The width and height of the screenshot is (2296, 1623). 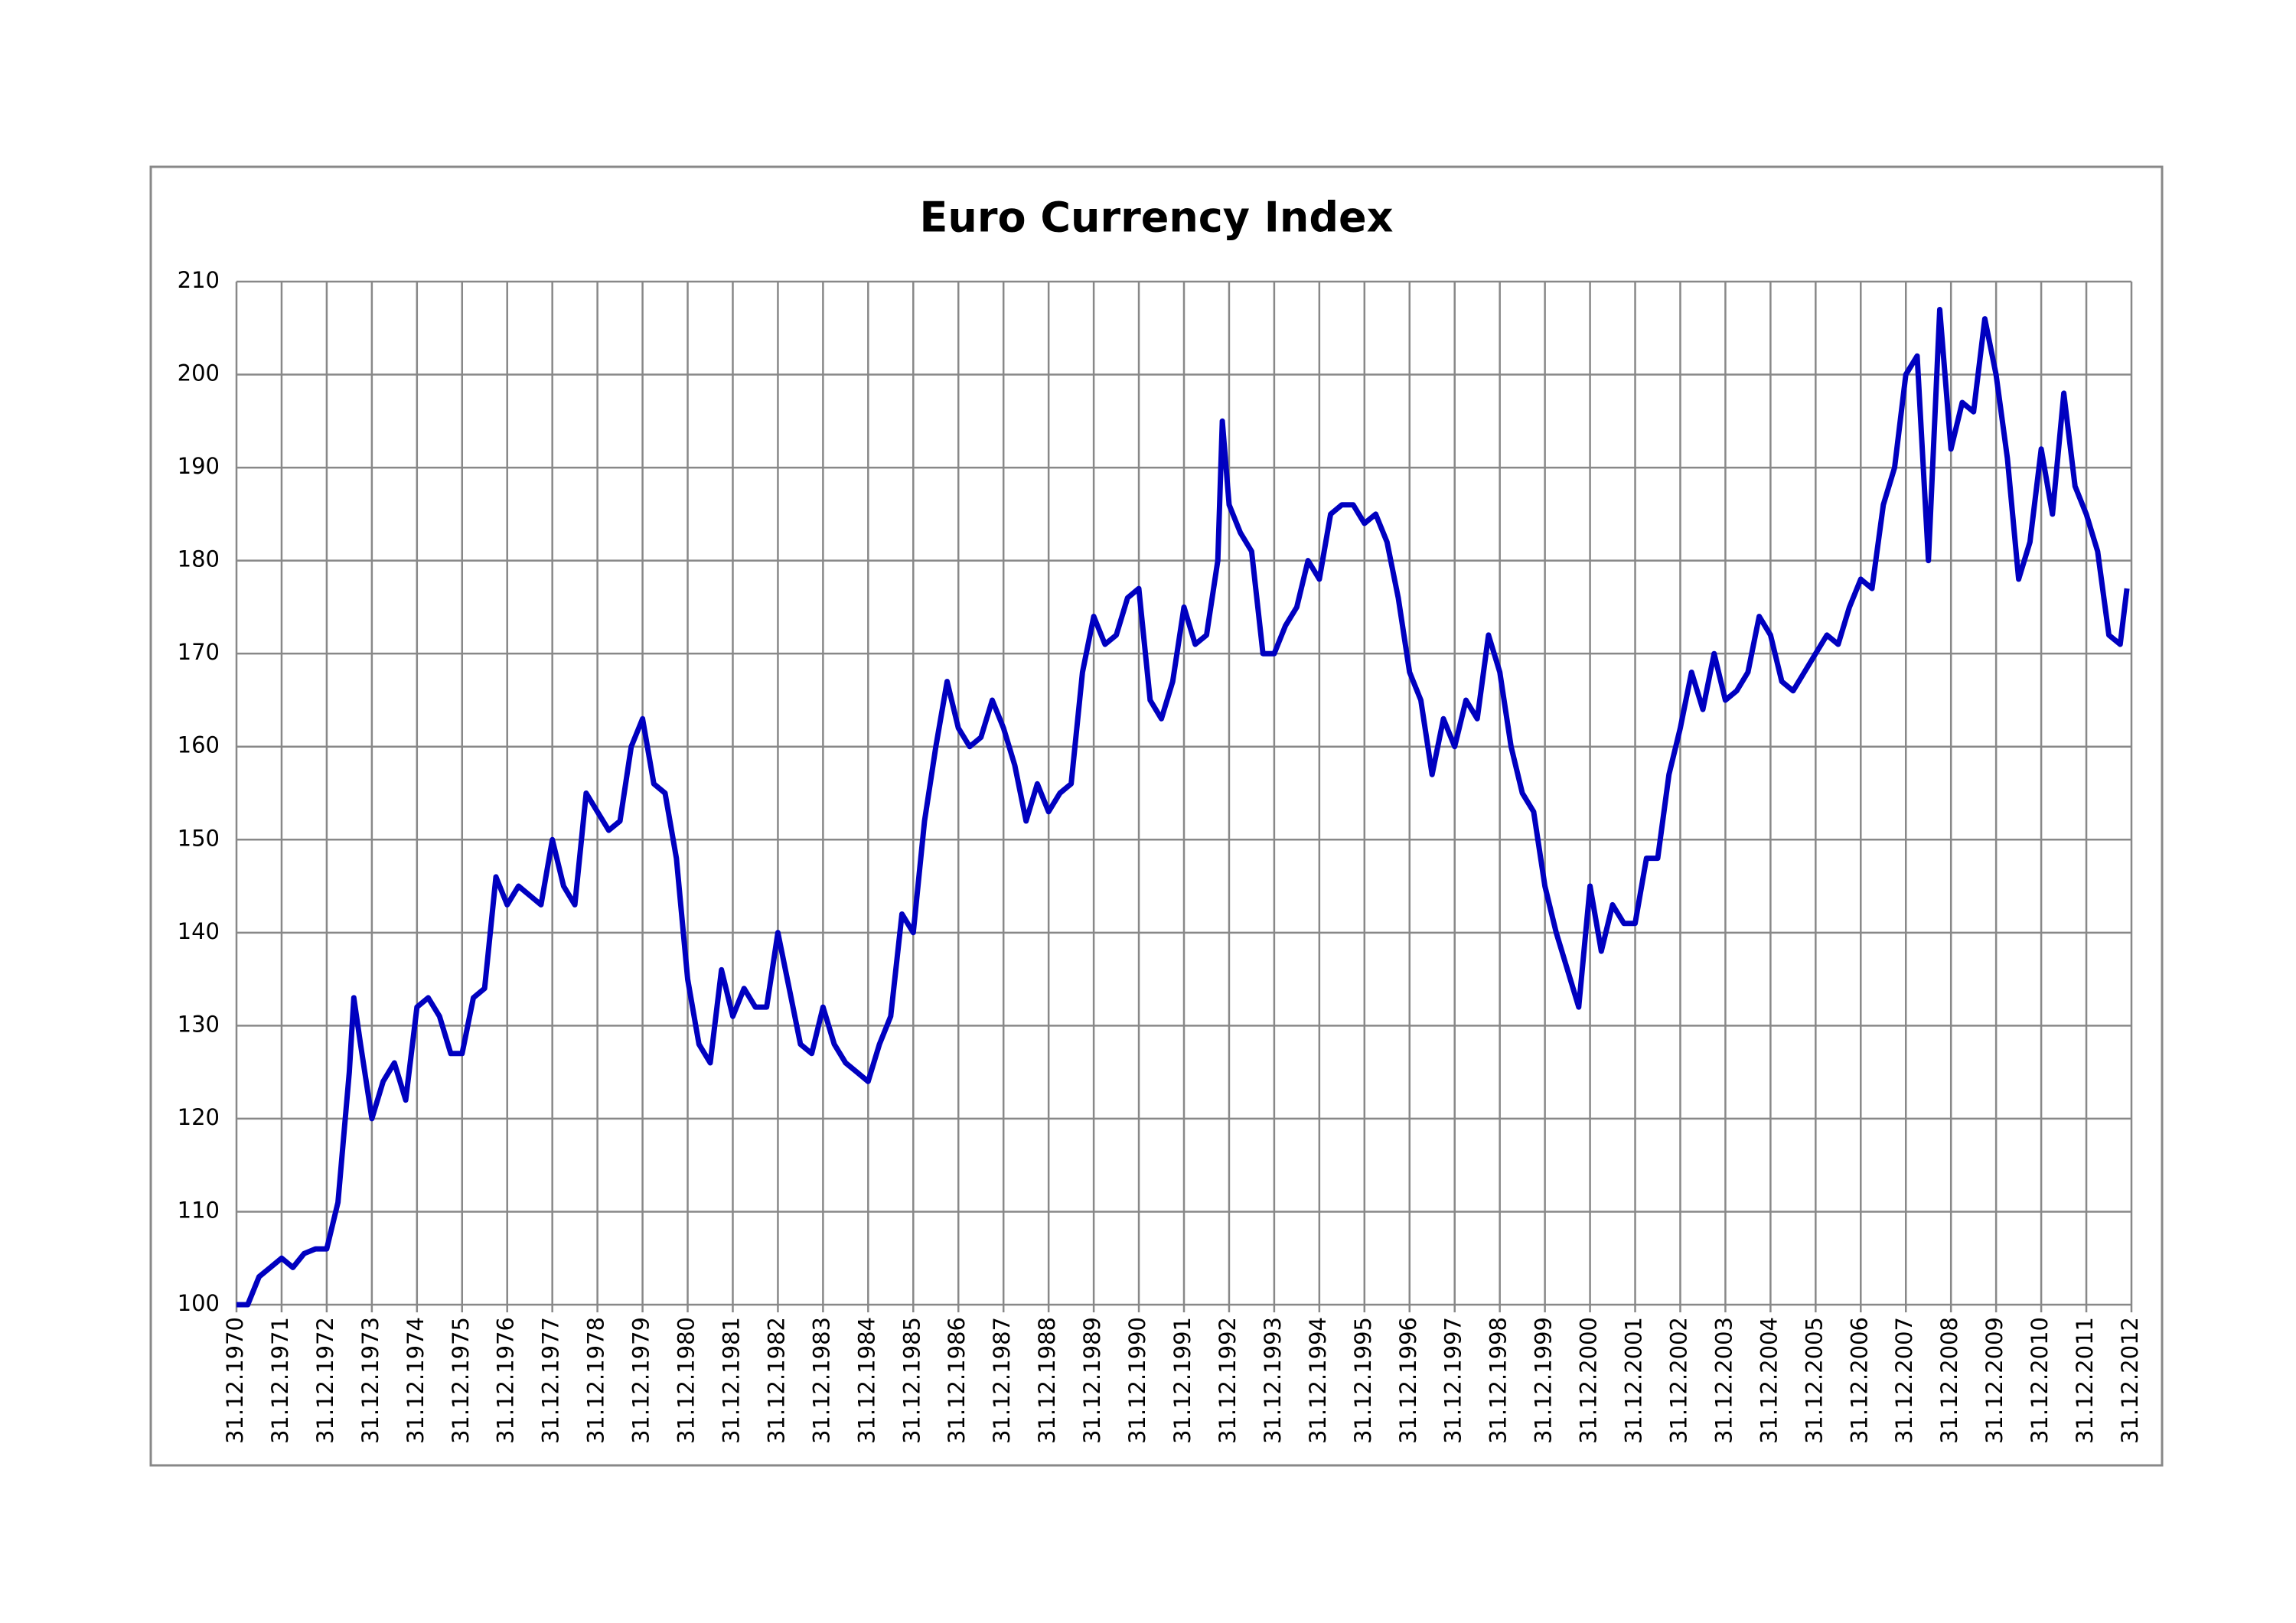 I want to click on x-tick-label: 31.12.1986, so click(x=957, y=1381).